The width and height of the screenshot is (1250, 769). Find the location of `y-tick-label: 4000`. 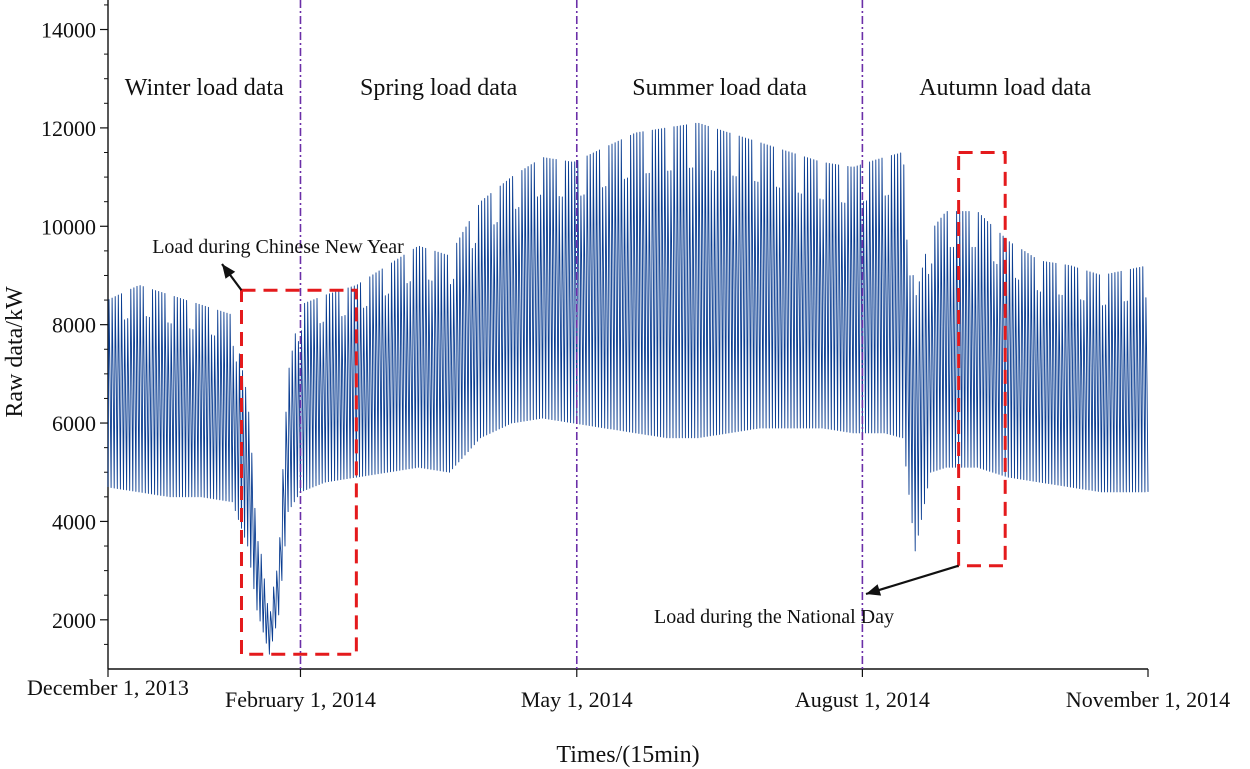

y-tick-label: 4000 is located at coordinates (74, 521).